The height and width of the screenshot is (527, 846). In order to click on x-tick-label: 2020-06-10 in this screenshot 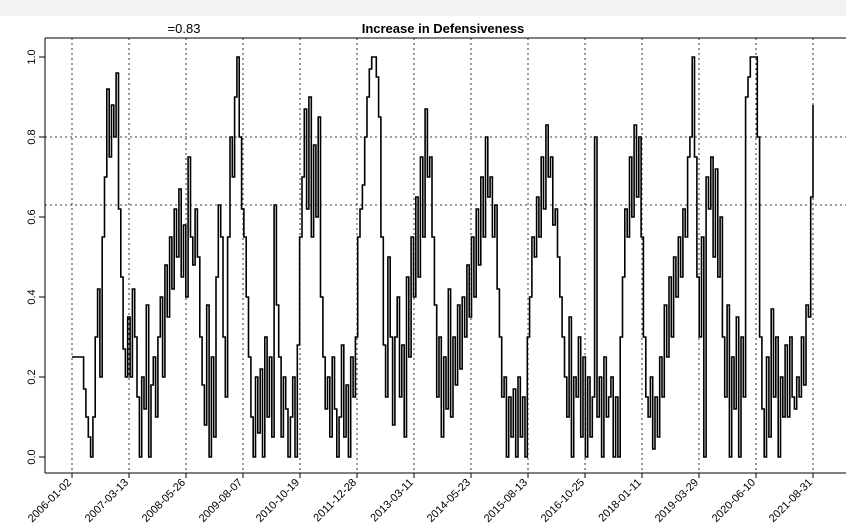, I will do `click(734, 501)`.